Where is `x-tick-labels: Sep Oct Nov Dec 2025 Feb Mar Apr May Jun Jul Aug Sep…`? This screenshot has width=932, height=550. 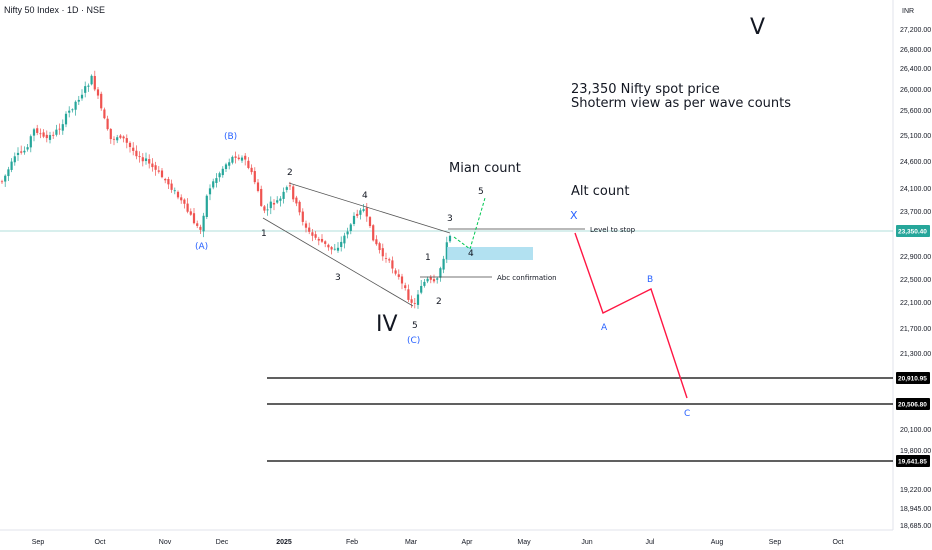 x-tick-labels: Sep Oct Nov Dec 2025 Feb Mar Apr May Jun Jul Aug Sep… is located at coordinates (438, 542).